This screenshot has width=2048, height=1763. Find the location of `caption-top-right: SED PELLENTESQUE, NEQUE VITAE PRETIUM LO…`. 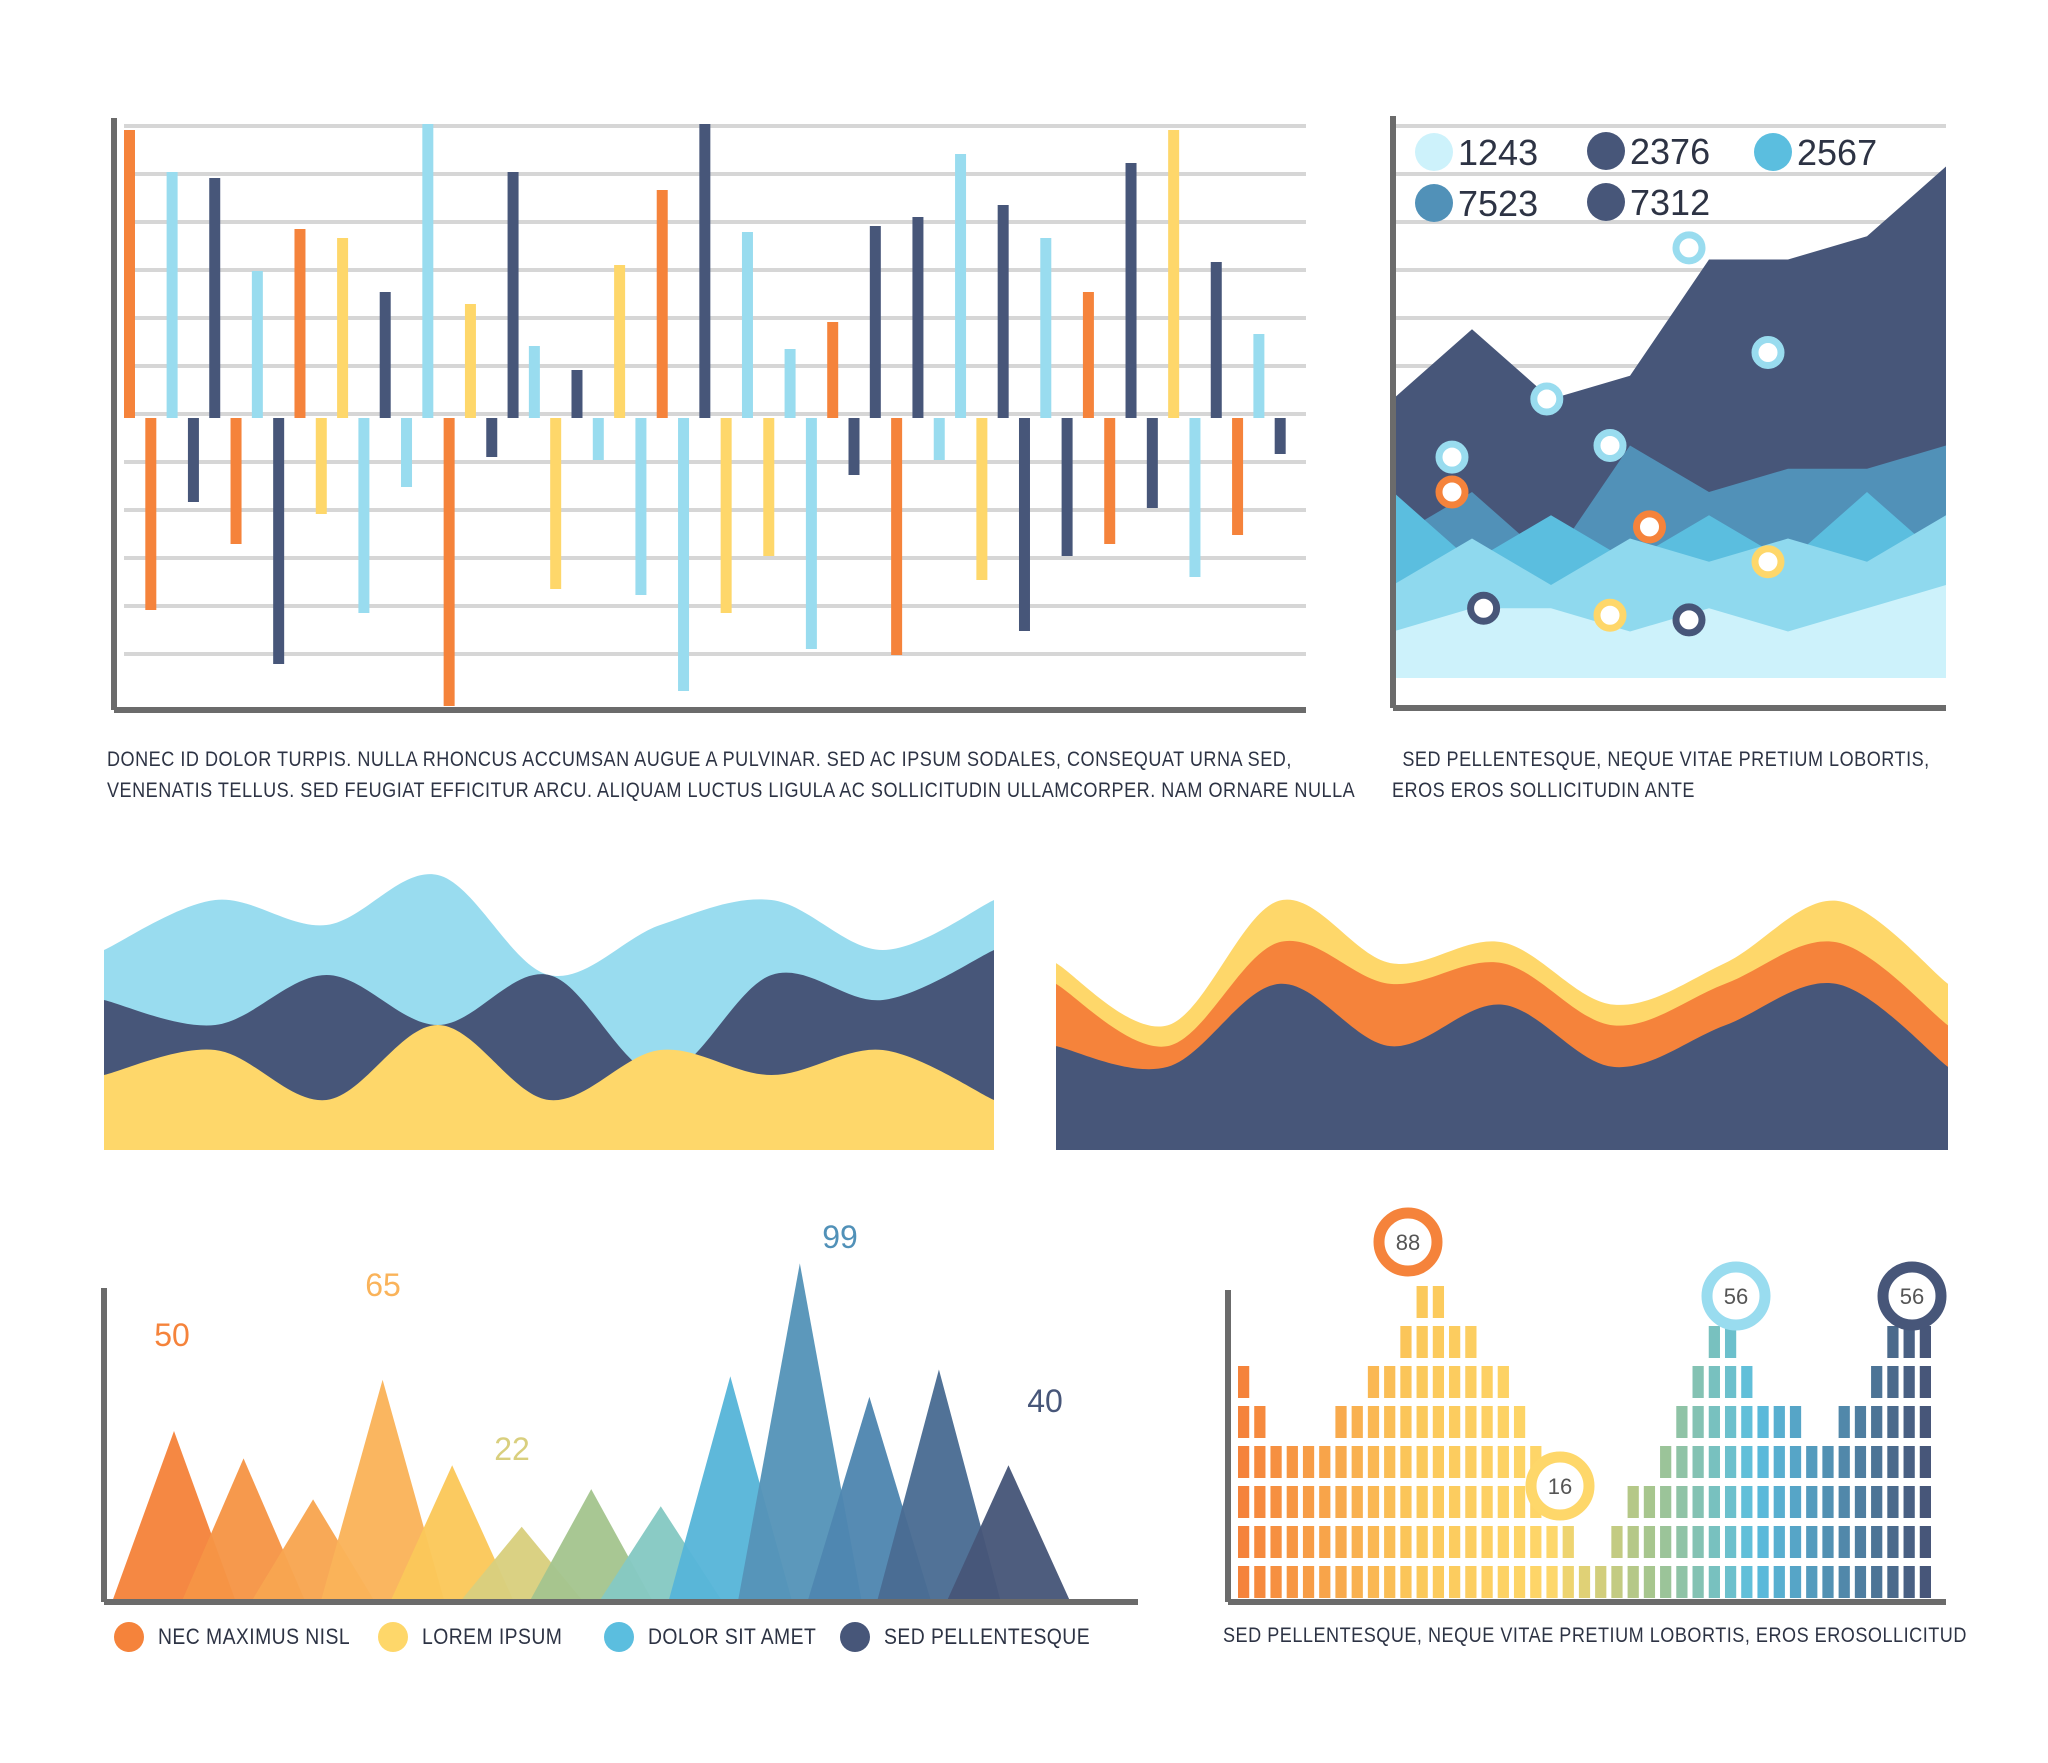

caption-top-right: SED PELLENTESQUE, NEQUE VITAE PRETIUM LO… is located at coordinates (1661, 775).